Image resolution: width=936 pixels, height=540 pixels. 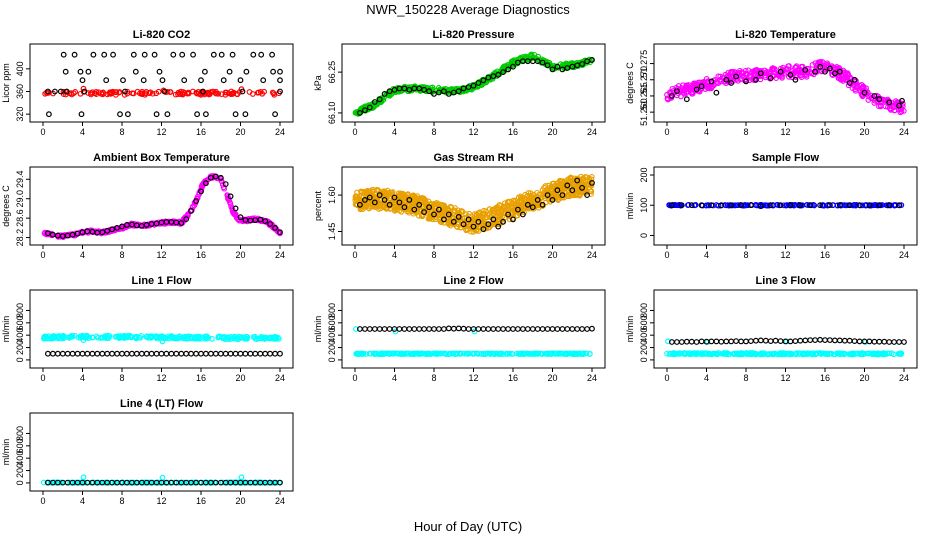 What do you see at coordinates (20, 482) in the screenshot?
I see `y-tick-label: 0` at bounding box center [20, 482].